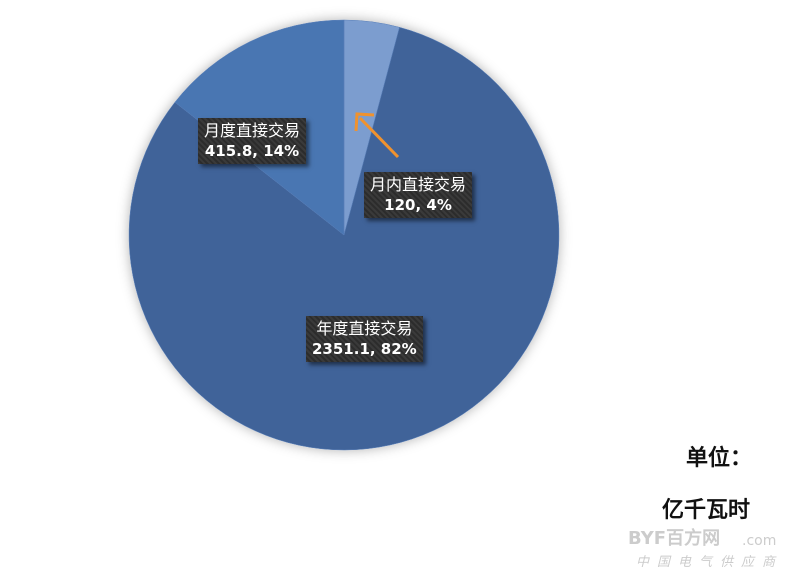 This screenshot has height=576, width=800. Describe the element at coordinates (364, 339) in the screenshot. I see `data-label-annual: 年度直接交易 2351.1, 82%` at that location.